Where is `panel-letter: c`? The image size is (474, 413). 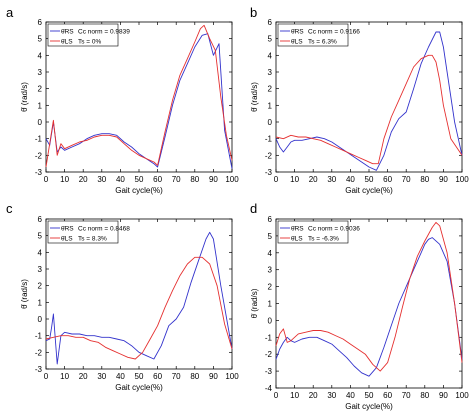
panel-letter: c is located at coordinates (9, 208).